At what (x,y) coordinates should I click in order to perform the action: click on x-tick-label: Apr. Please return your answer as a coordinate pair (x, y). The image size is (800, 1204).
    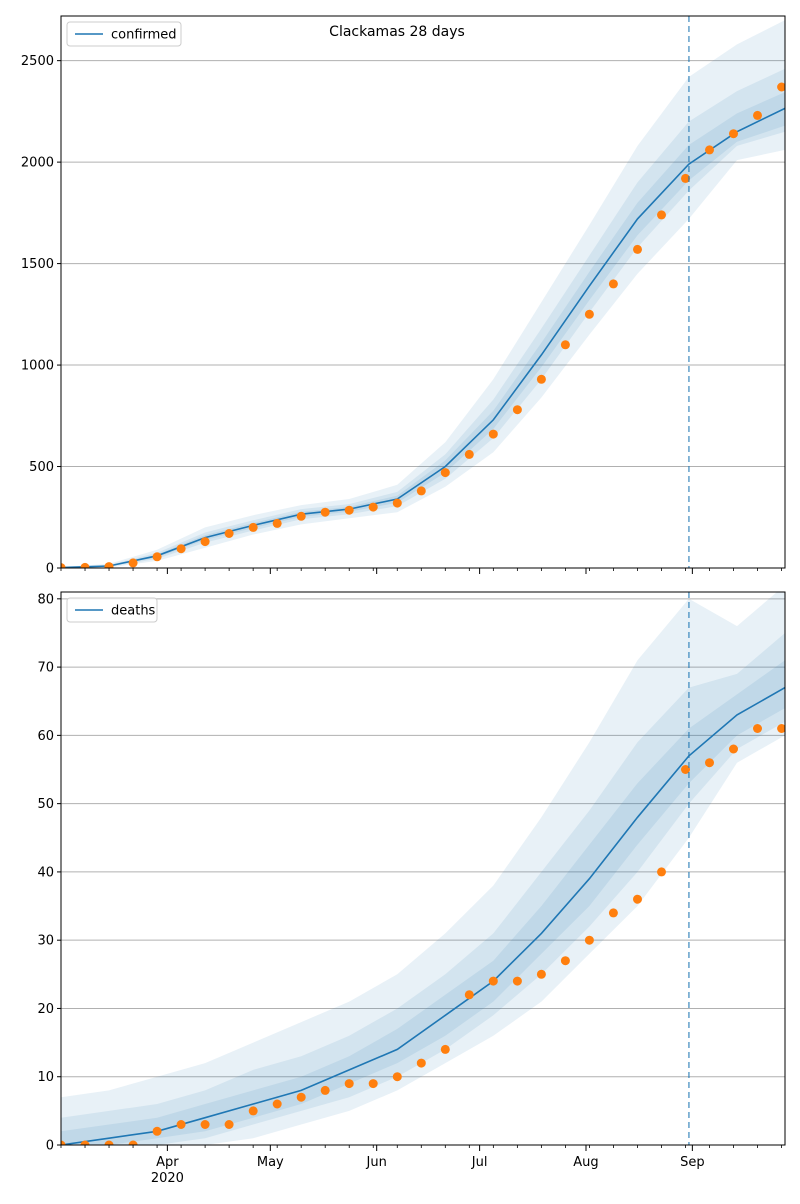
    Looking at the image, I should click on (167, 1162).